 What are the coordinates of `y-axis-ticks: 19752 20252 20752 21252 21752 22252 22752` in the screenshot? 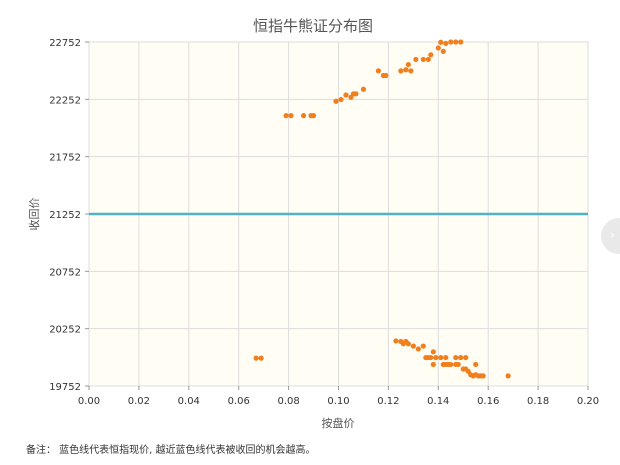 It's located at (69, 215).